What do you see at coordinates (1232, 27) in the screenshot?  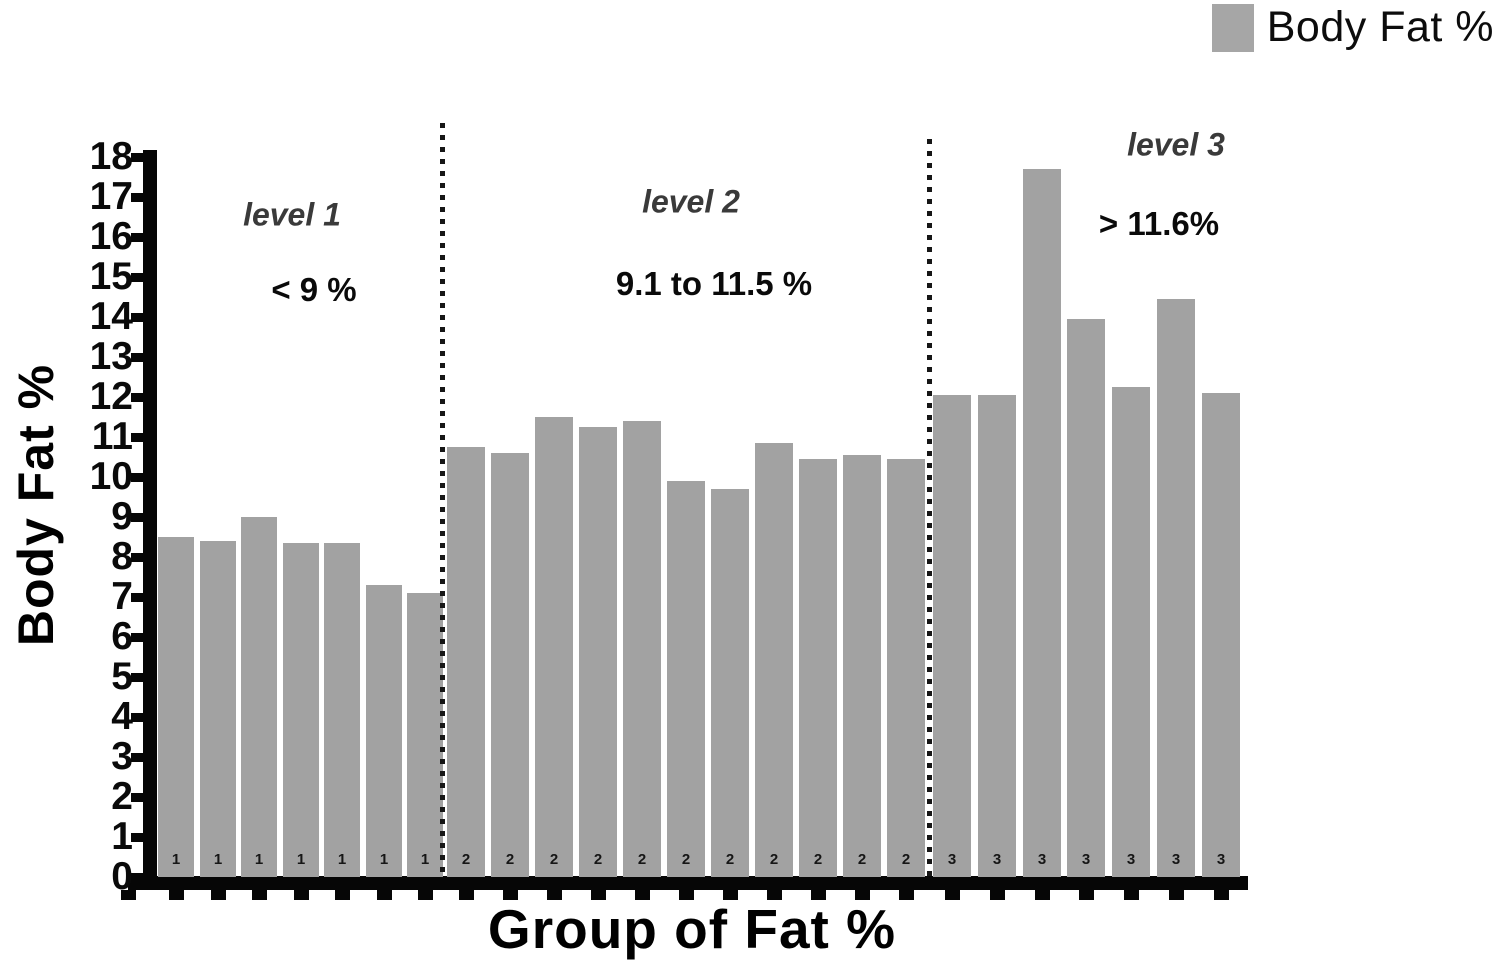 I see `legend-swatch-icon` at bounding box center [1232, 27].